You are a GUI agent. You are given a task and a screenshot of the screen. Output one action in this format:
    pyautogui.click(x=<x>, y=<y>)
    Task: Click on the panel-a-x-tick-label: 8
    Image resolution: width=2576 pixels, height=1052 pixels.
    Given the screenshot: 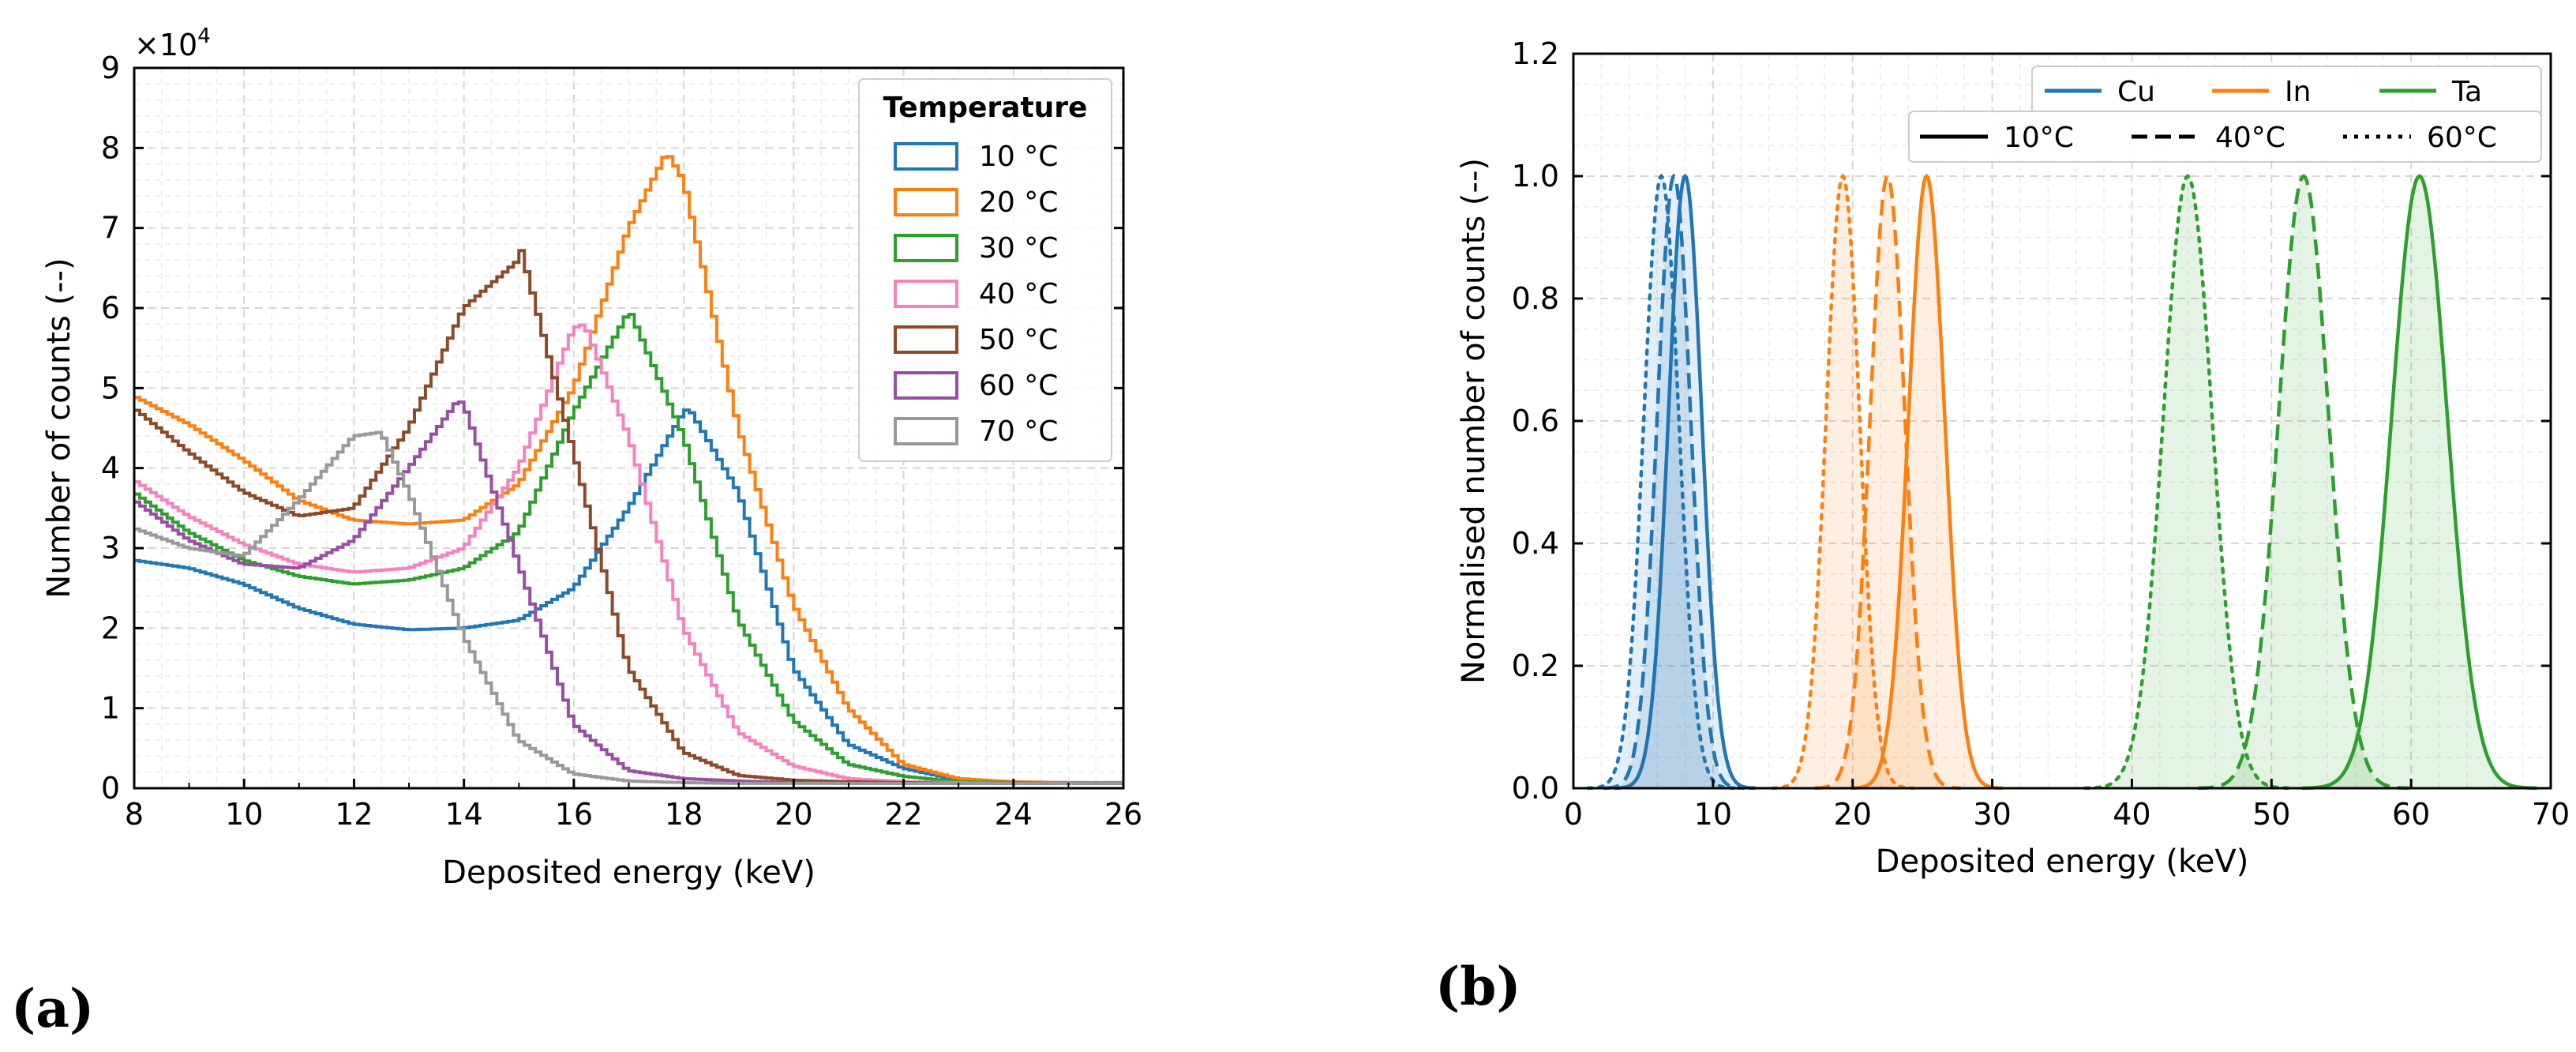 What is the action you would take?
    pyautogui.click(x=134, y=814)
    